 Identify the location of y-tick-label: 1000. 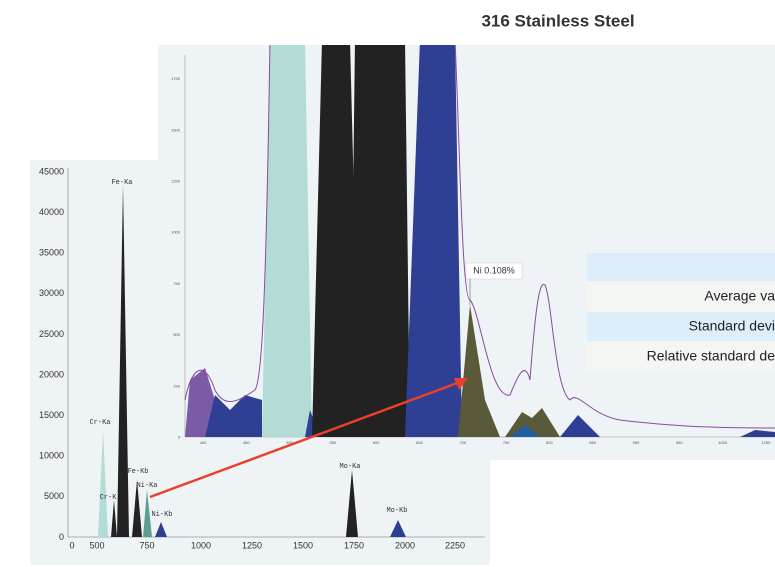
(176, 232).